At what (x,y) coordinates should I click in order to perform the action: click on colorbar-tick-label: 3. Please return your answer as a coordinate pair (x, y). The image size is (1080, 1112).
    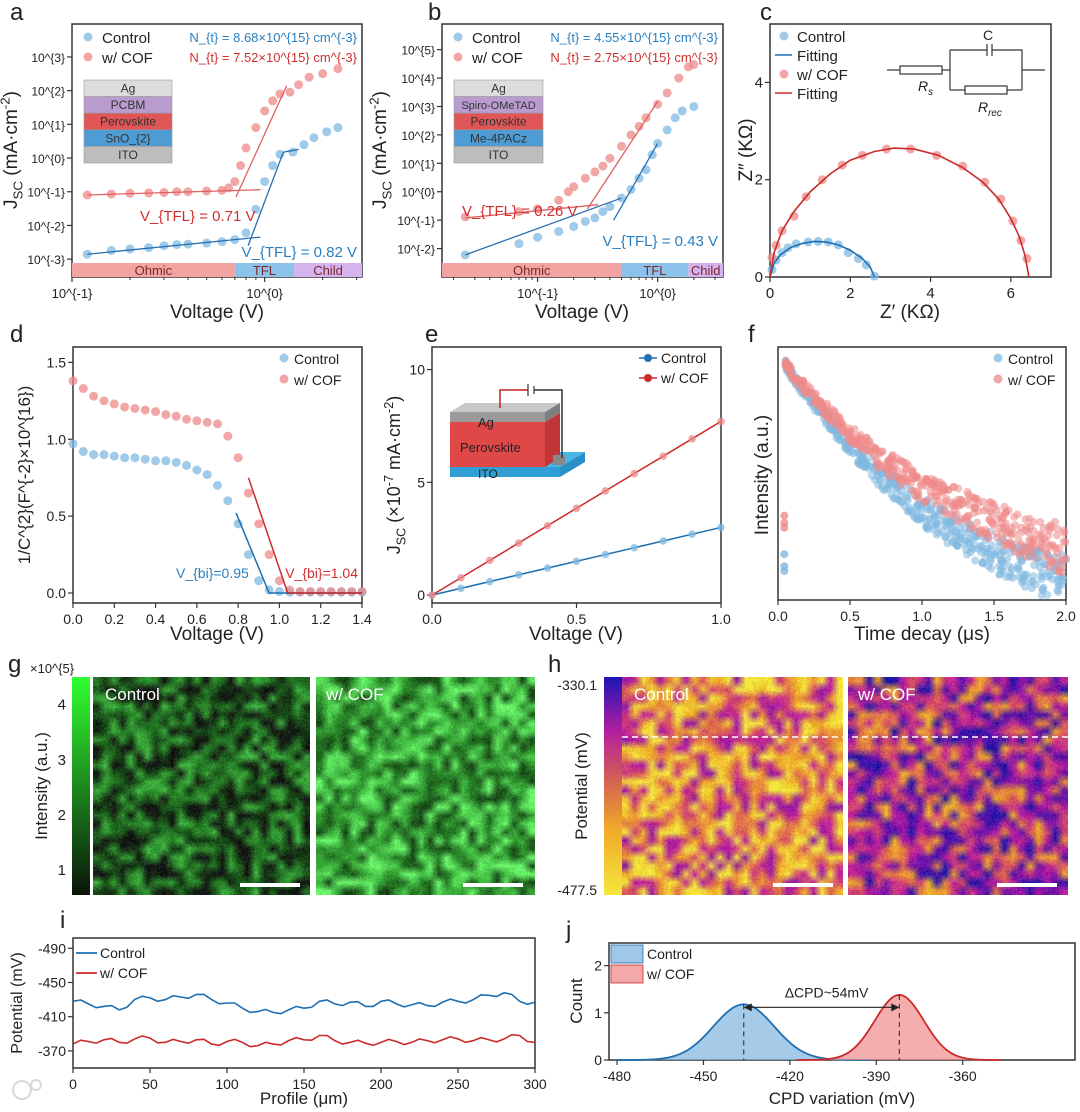
    Looking at the image, I should click on (62, 760).